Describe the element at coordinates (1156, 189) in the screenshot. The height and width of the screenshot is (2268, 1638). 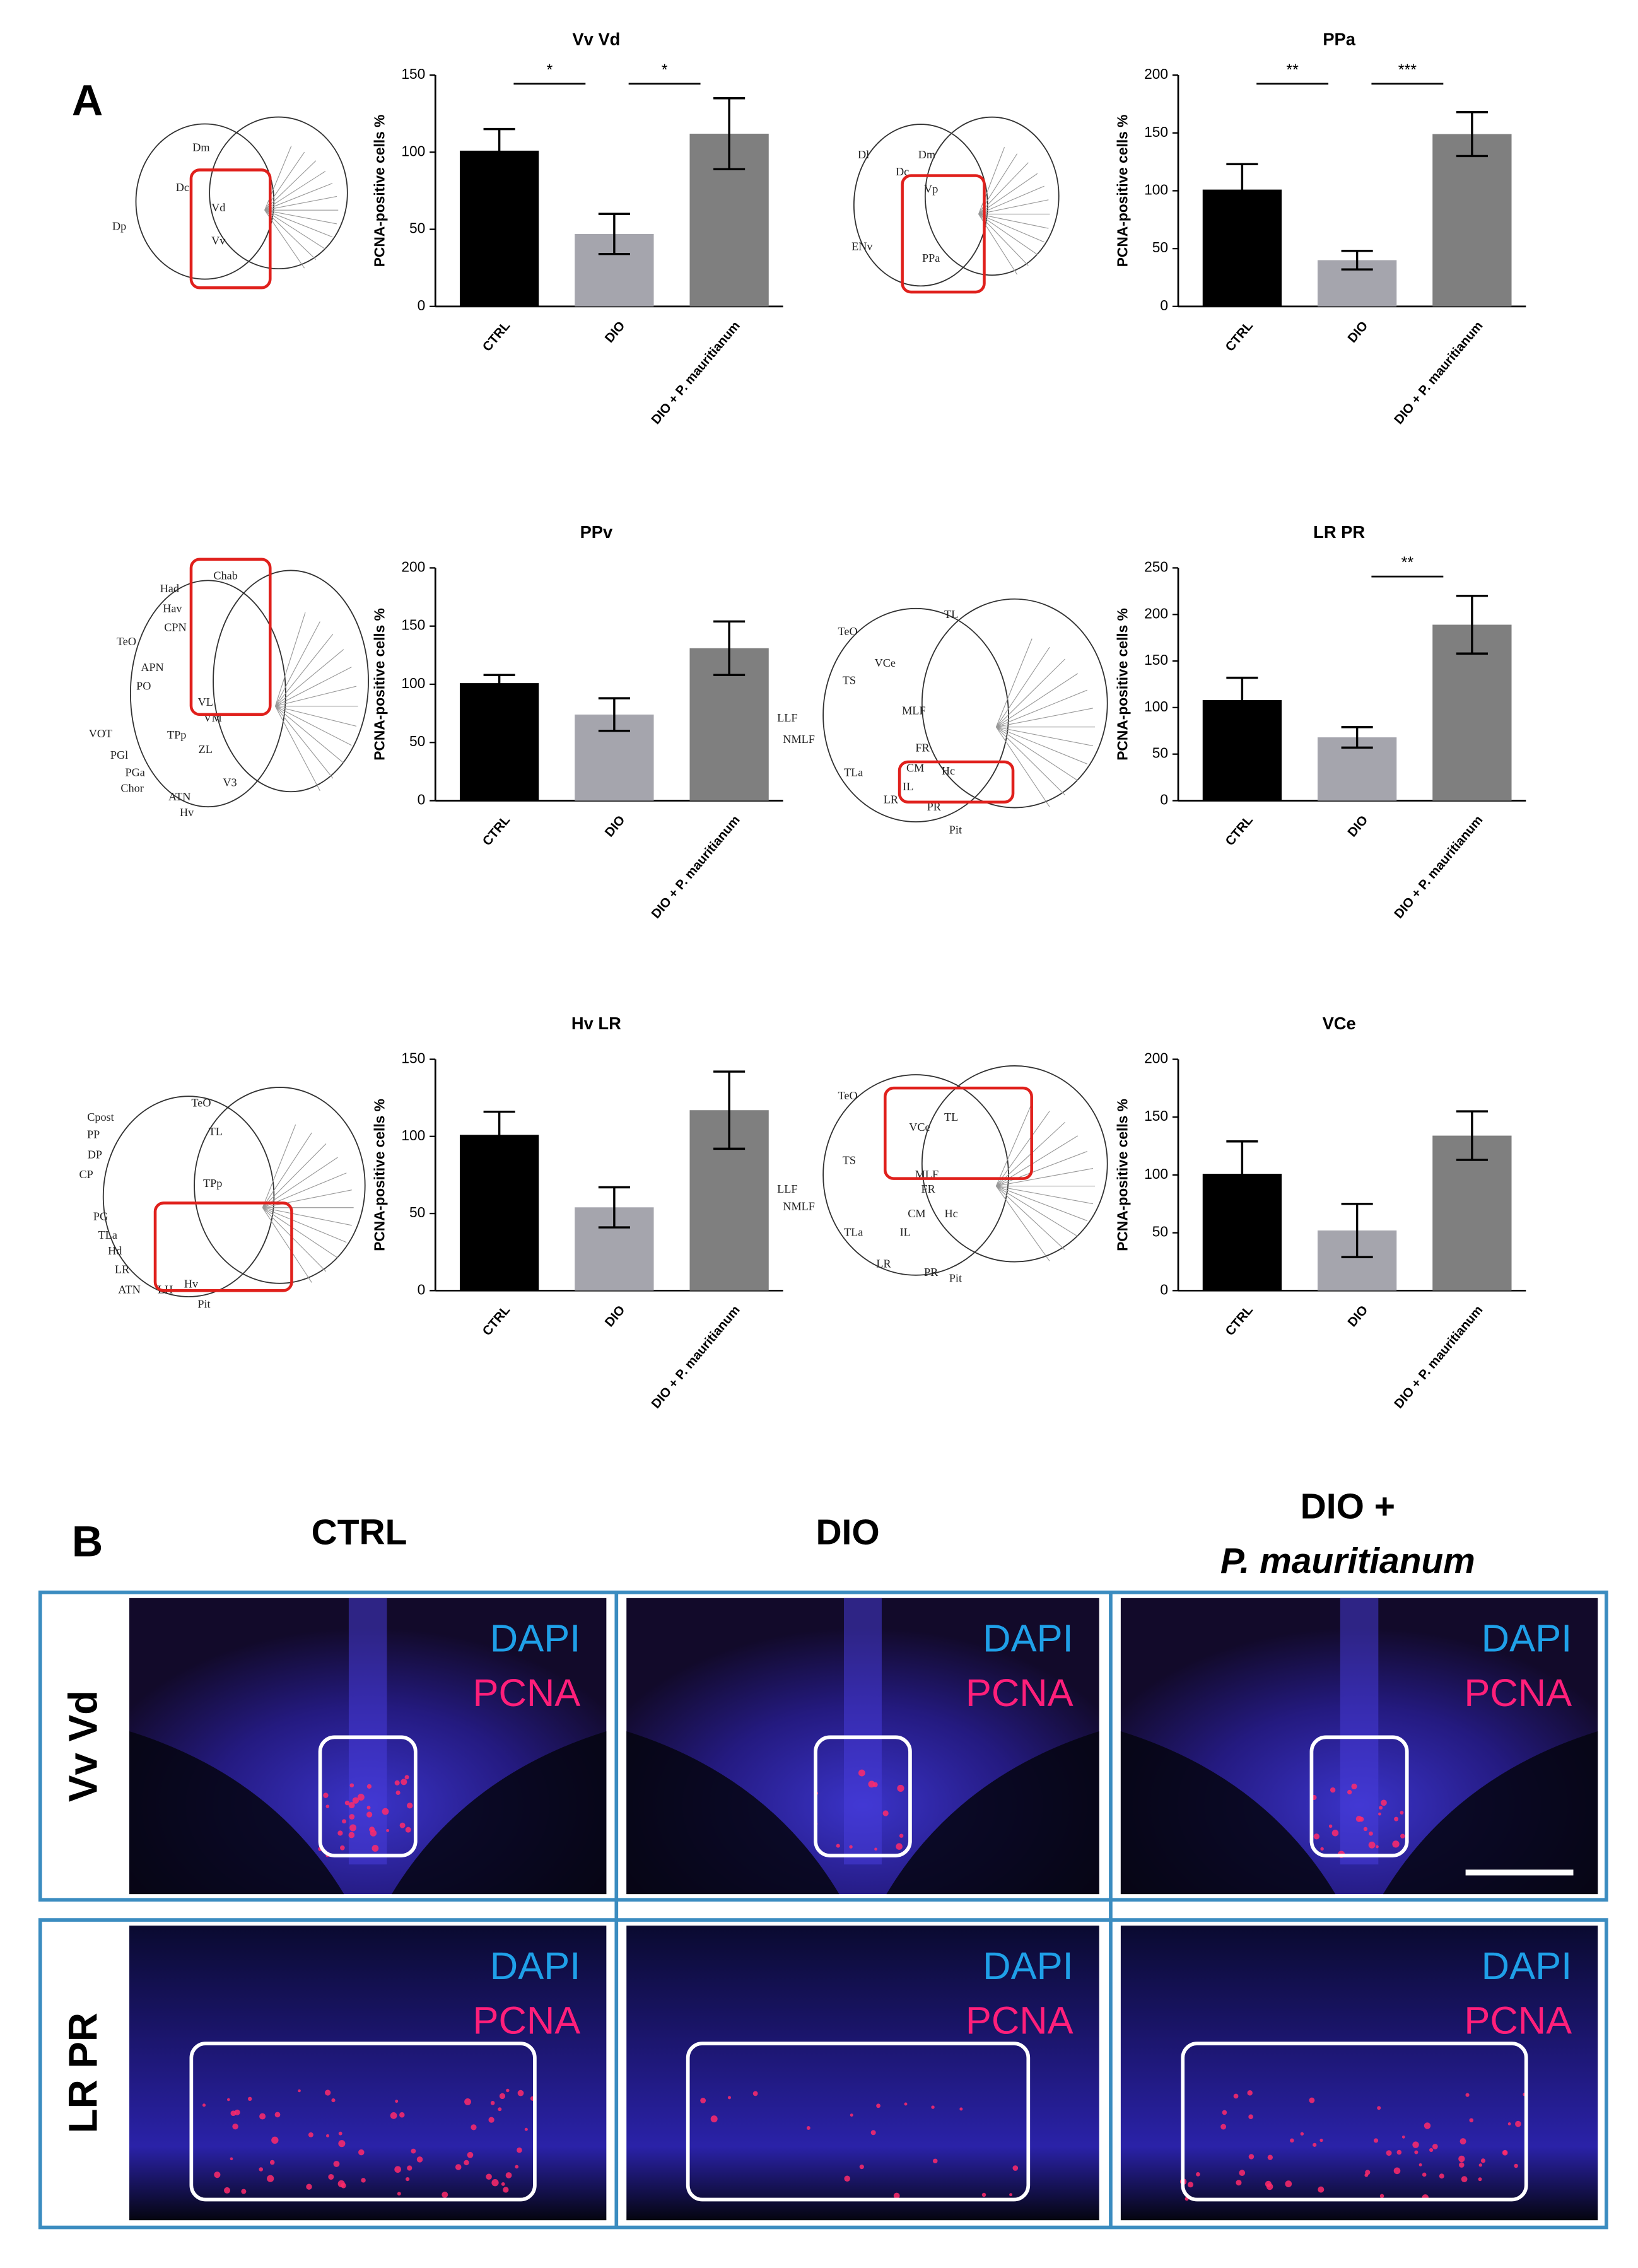
I see `y-tick-label: 100` at that location.